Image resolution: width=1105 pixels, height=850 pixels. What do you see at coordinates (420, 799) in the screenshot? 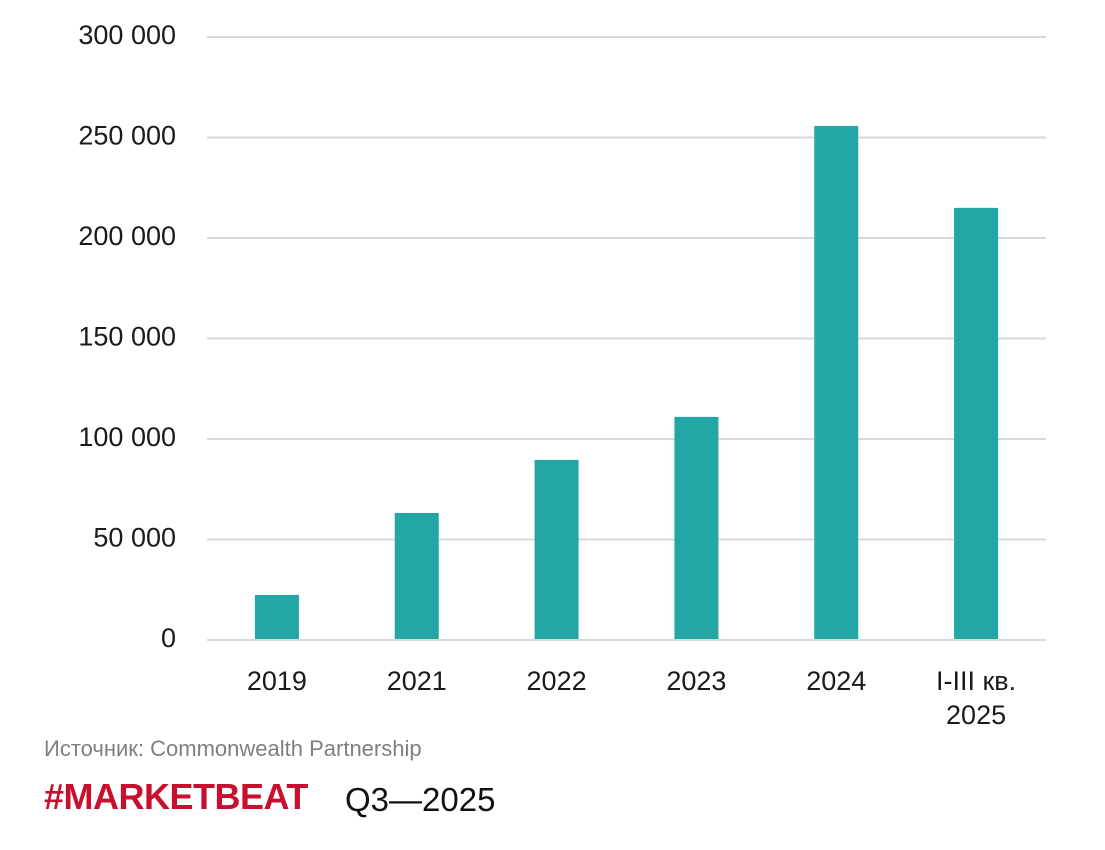
I see `period: Q3—2025` at bounding box center [420, 799].